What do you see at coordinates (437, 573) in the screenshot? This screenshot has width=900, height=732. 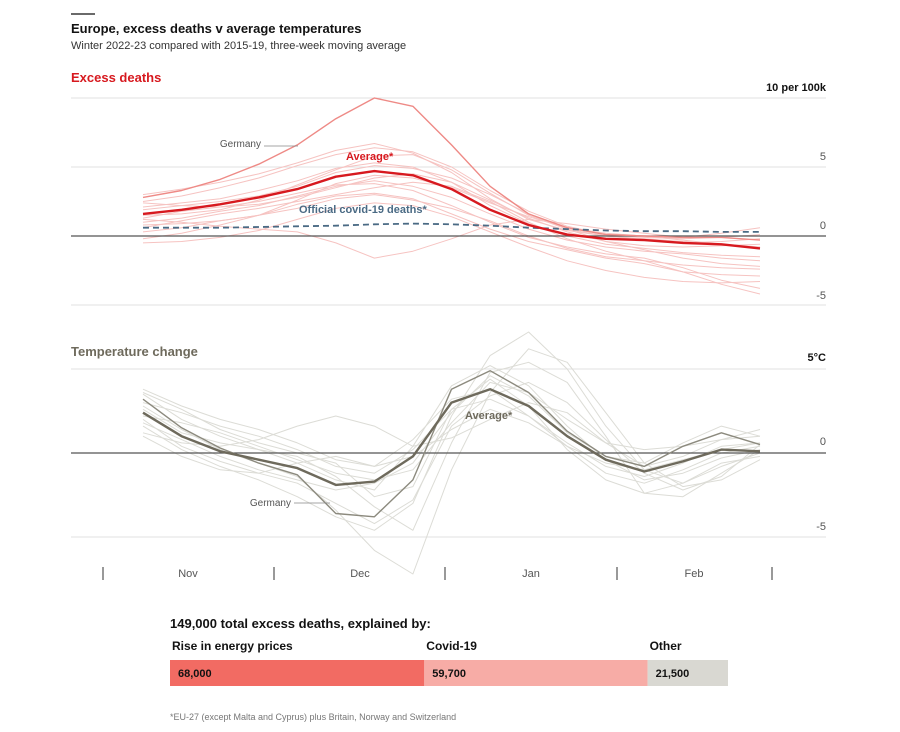 I see `month-axis: Nov Dec Jan Feb` at bounding box center [437, 573].